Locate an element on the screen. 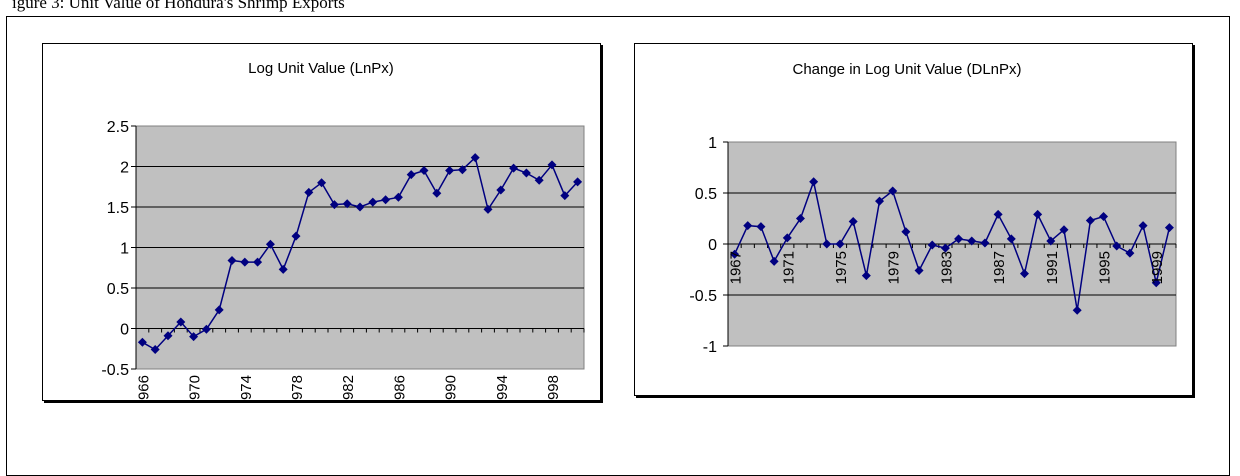 Image resolution: width=1240 pixels, height=476 pixels. dlnpx-x-tick-label: 1987 is located at coordinates (999, 267).